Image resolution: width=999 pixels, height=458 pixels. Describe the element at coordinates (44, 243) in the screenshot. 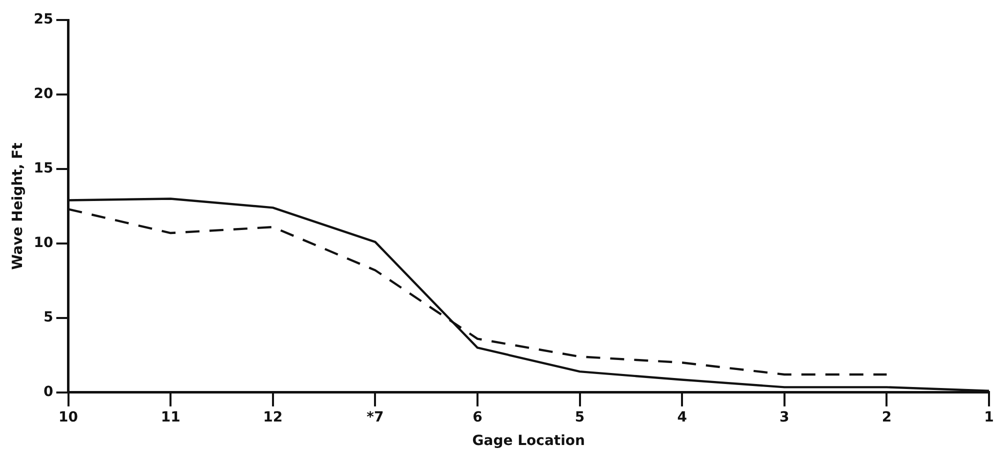

I see `y-tick-label: 10` at that location.